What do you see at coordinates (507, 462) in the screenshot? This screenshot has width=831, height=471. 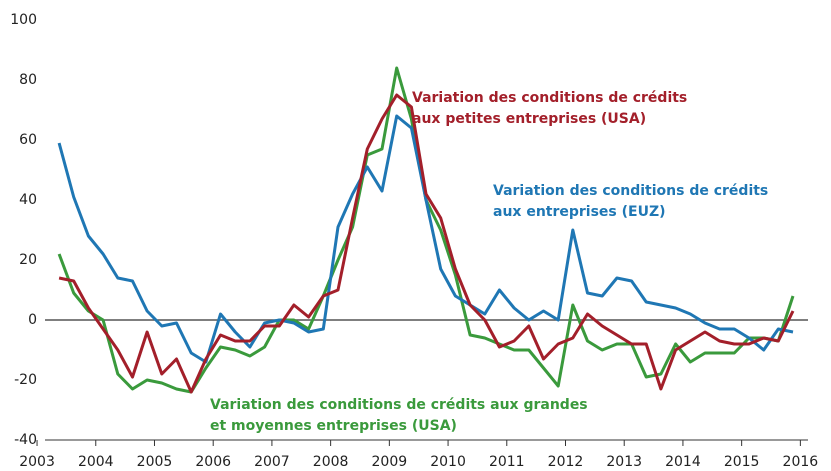 I see `x-tick-label: 2011` at bounding box center [507, 462].